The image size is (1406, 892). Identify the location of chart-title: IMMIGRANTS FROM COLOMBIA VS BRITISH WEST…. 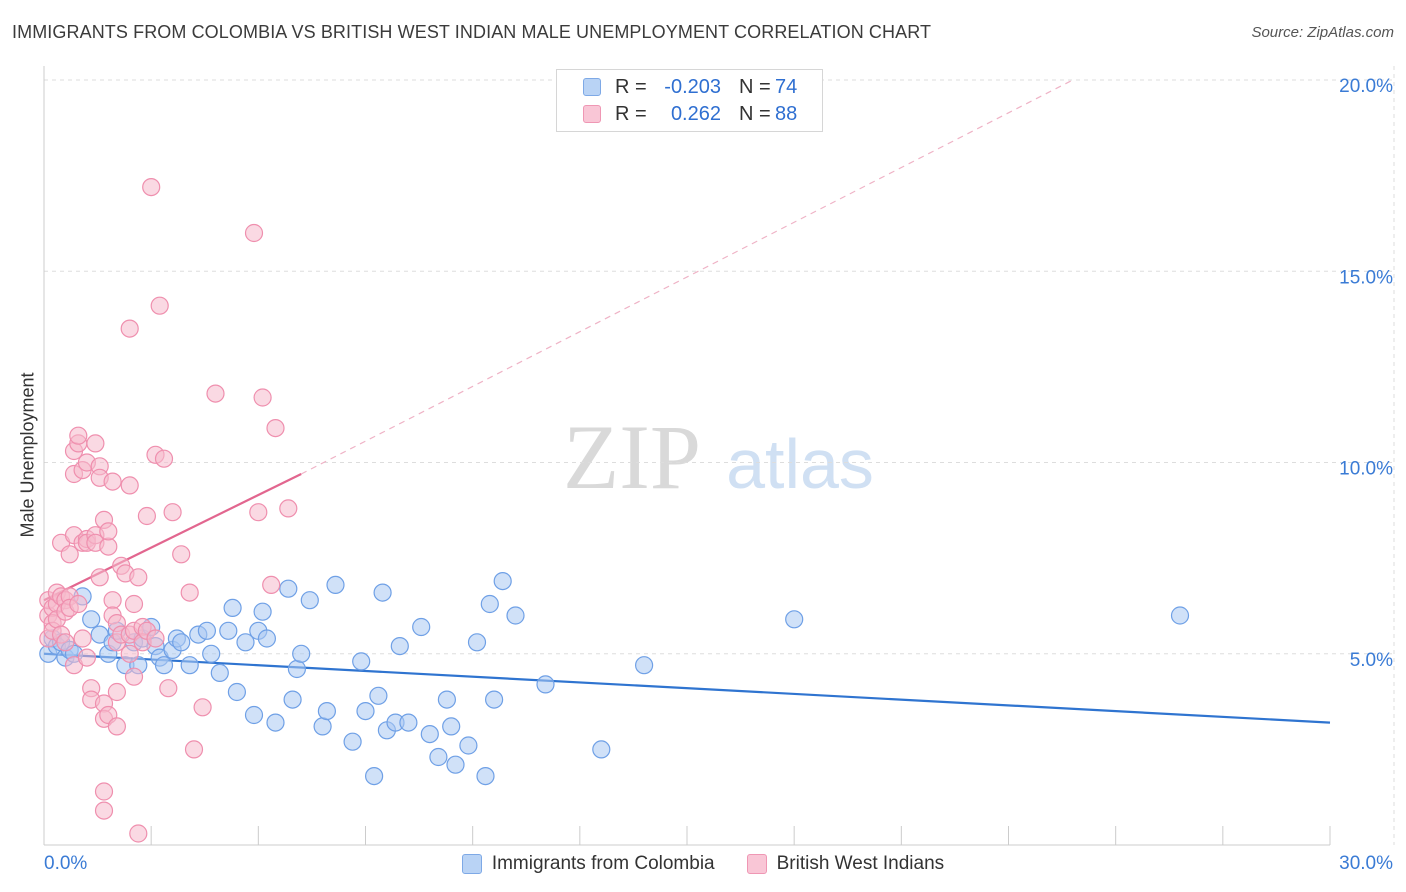
(472, 32).